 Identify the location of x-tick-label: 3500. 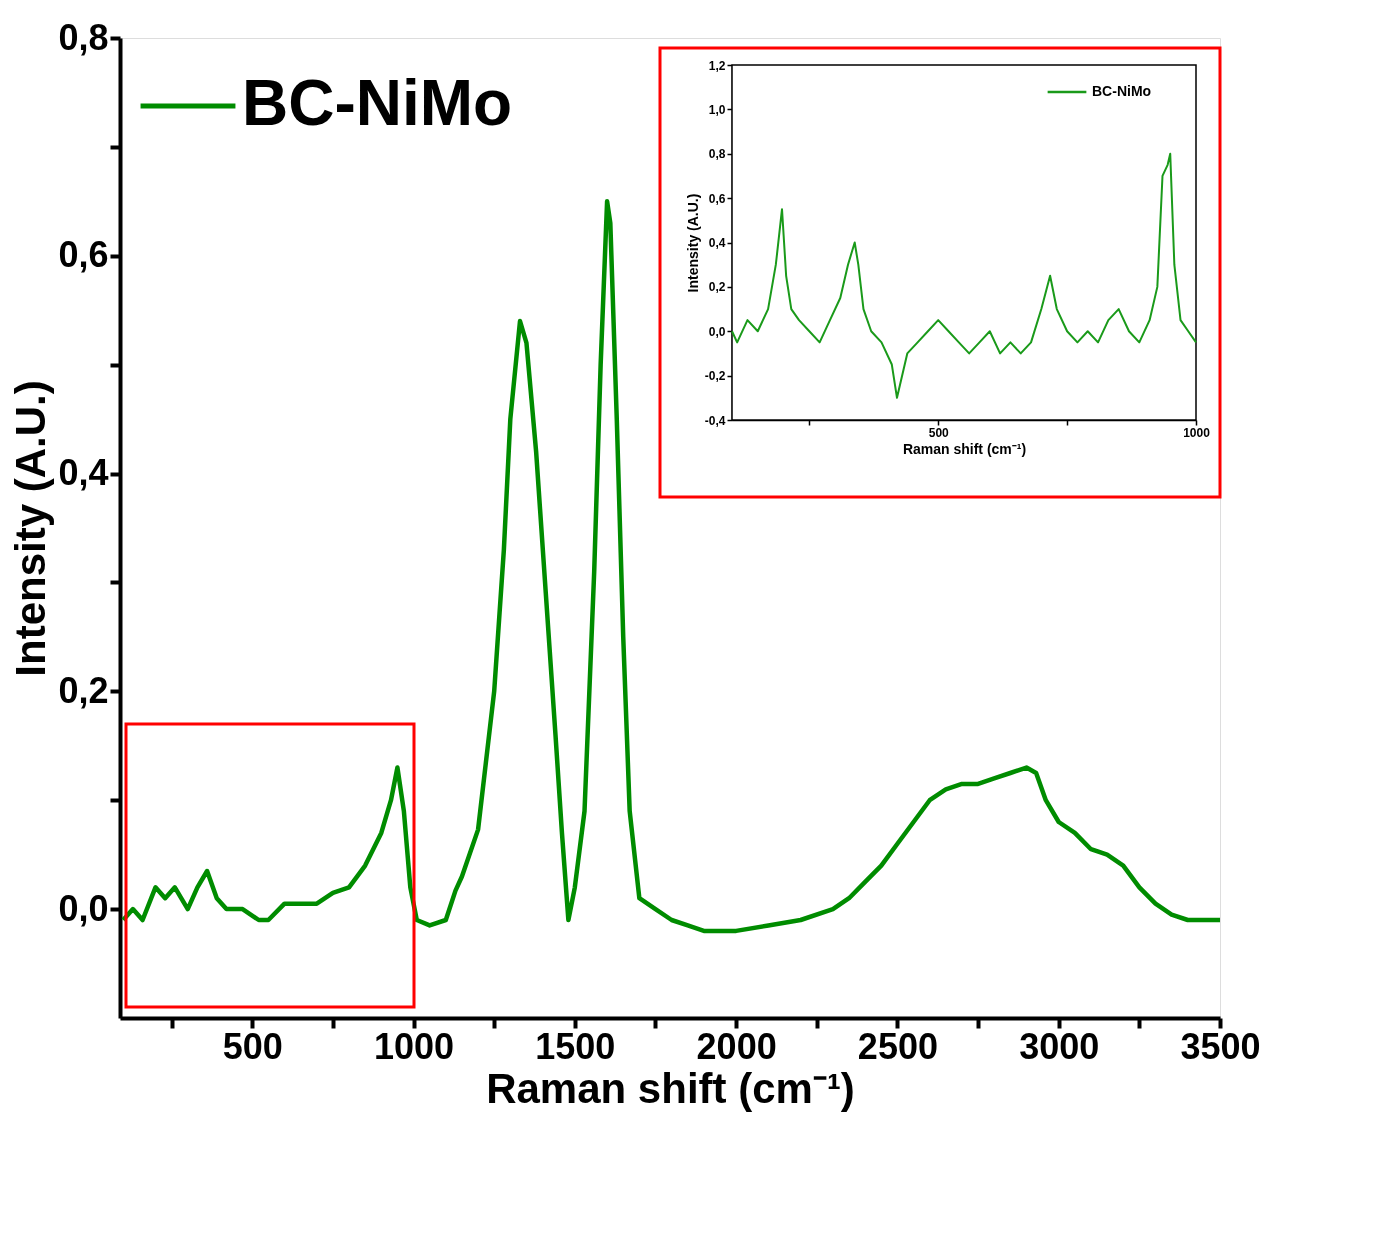
(1220, 1046).